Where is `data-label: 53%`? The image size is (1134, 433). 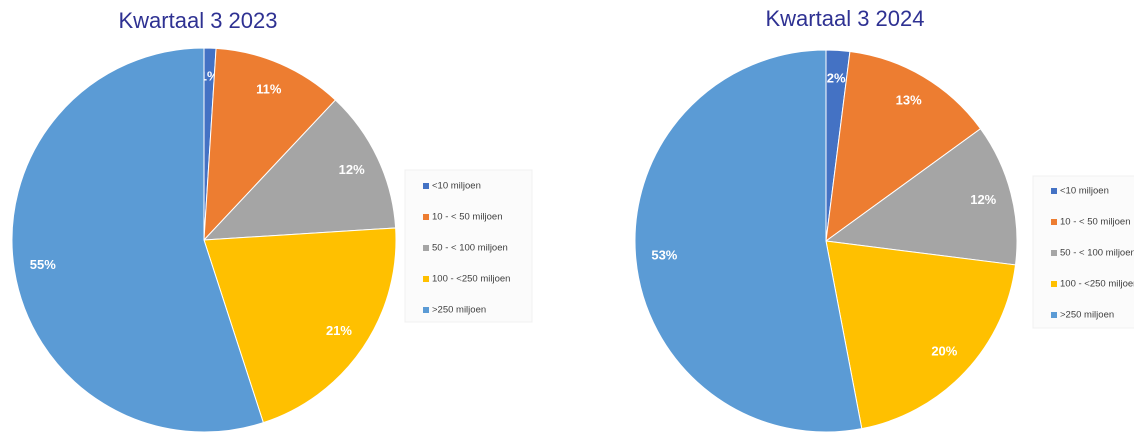
data-label: 53% is located at coordinates (664, 255).